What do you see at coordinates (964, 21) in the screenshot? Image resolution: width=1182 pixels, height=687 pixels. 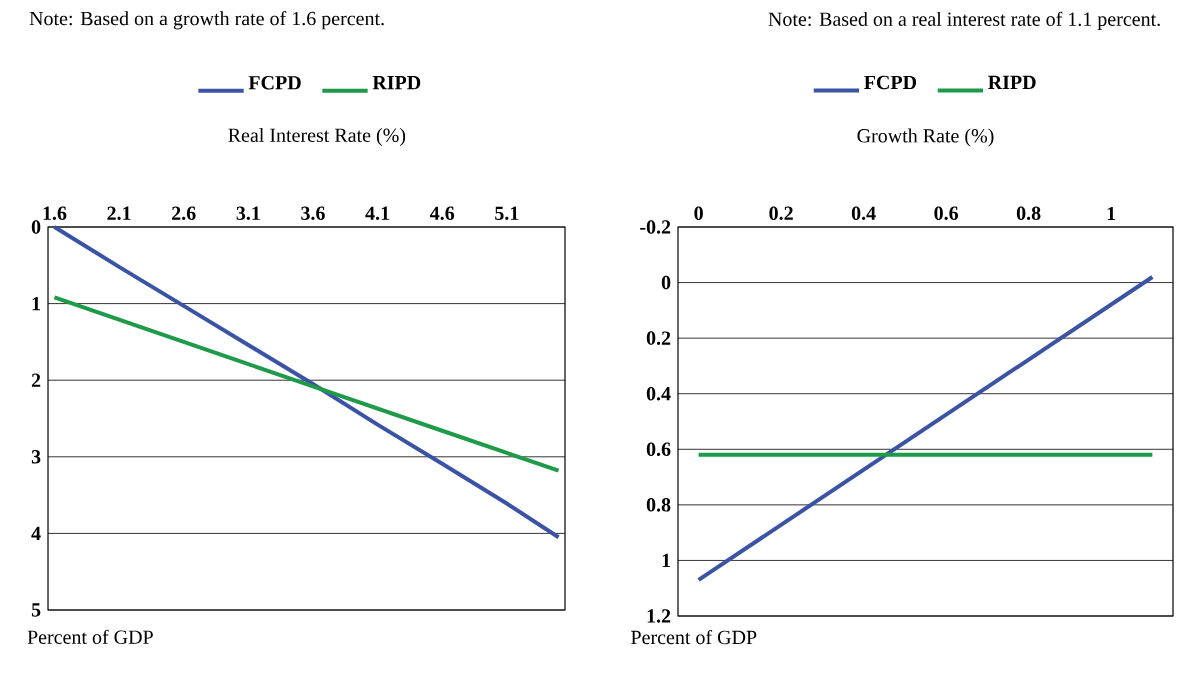 I see `text: Note: Based on a real interest rate of 1.1 percent.` at bounding box center [964, 21].